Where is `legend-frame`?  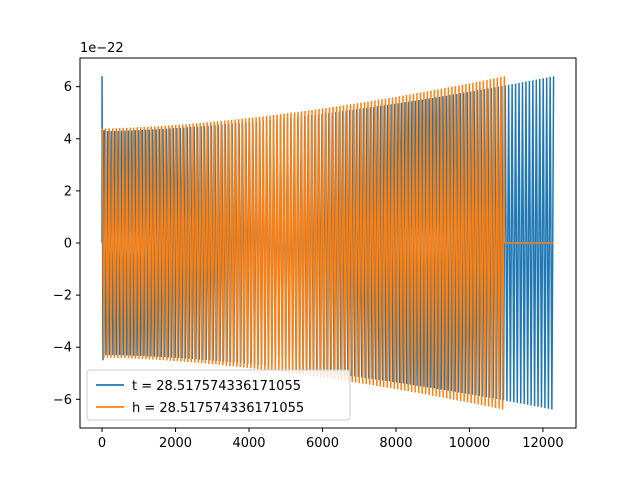 legend-frame is located at coordinates (218, 395).